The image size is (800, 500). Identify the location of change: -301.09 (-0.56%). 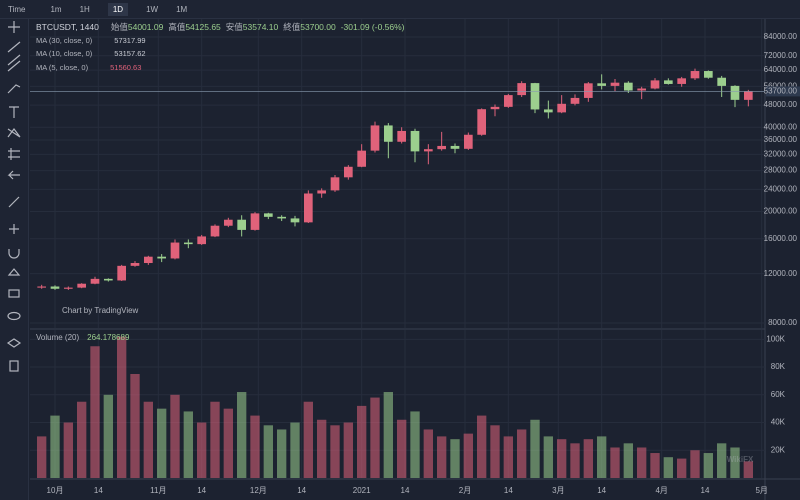
(372, 27).